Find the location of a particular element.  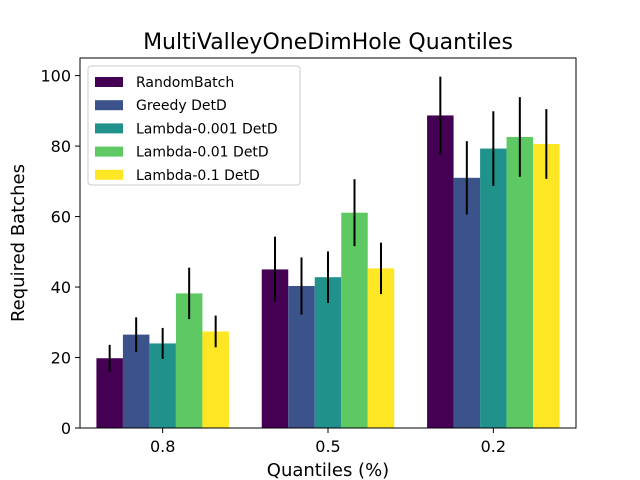

x-axis-label: Quantiles (%) is located at coordinates (328, 470).